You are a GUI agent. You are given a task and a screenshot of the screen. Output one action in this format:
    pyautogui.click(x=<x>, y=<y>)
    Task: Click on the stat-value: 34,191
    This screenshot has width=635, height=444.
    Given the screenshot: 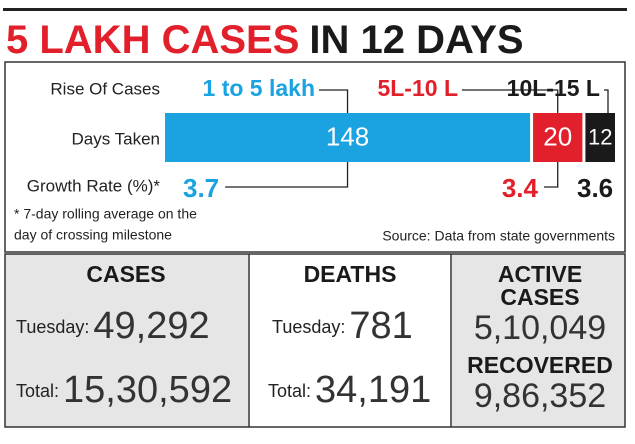 What is the action you would take?
    pyautogui.click(x=373, y=390)
    